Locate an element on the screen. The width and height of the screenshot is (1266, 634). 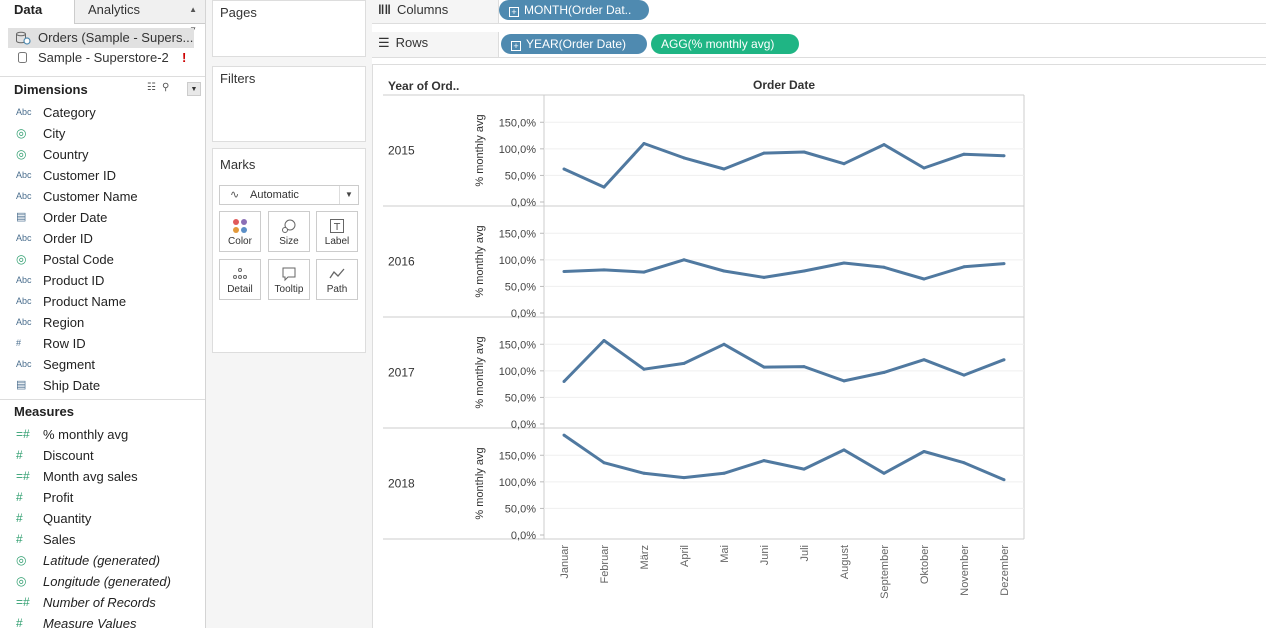
label-button: T Label is located at coordinates (337, 231).